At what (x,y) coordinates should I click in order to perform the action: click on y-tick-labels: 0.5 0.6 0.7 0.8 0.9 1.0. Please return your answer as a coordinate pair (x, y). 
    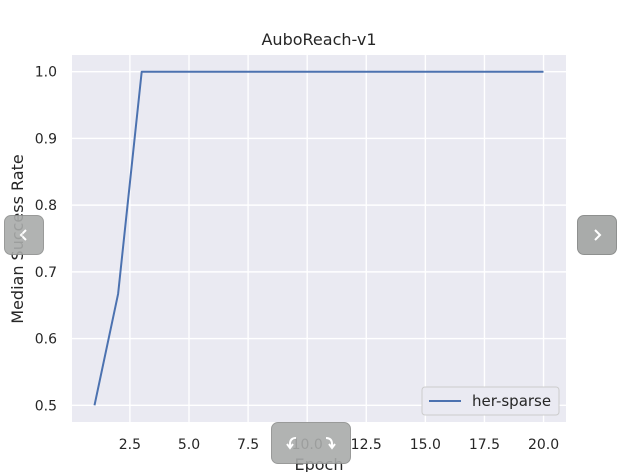
    Looking at the image, I should click on (46, 240).